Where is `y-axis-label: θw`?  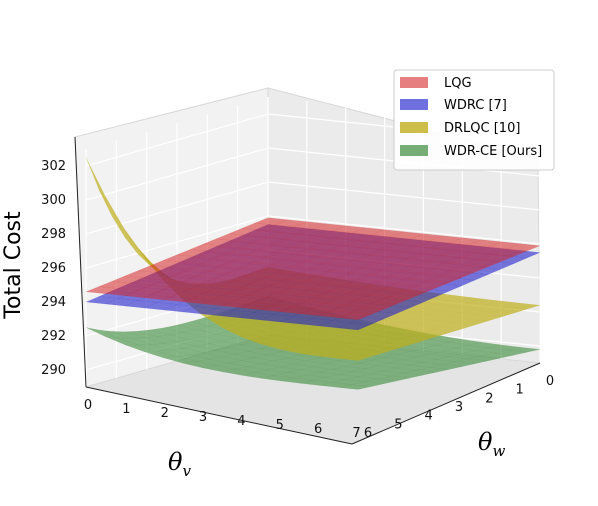
y-axis-label: θw is located at coordinates (491, 444).